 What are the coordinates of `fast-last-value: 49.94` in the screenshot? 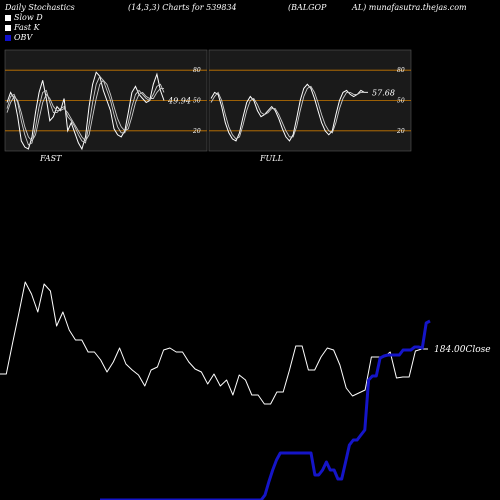 It's located at (179, 101).